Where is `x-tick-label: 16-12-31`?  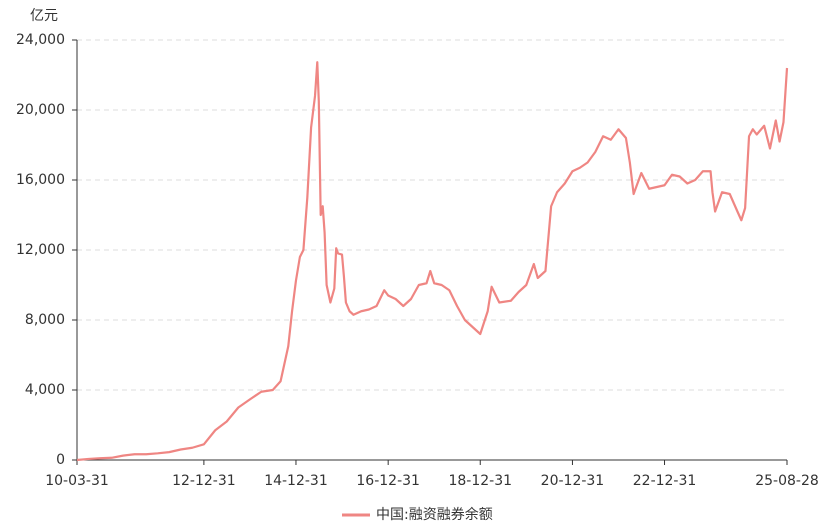 x-tick-label: 16-12-31 is located at coordinates (388, 481).